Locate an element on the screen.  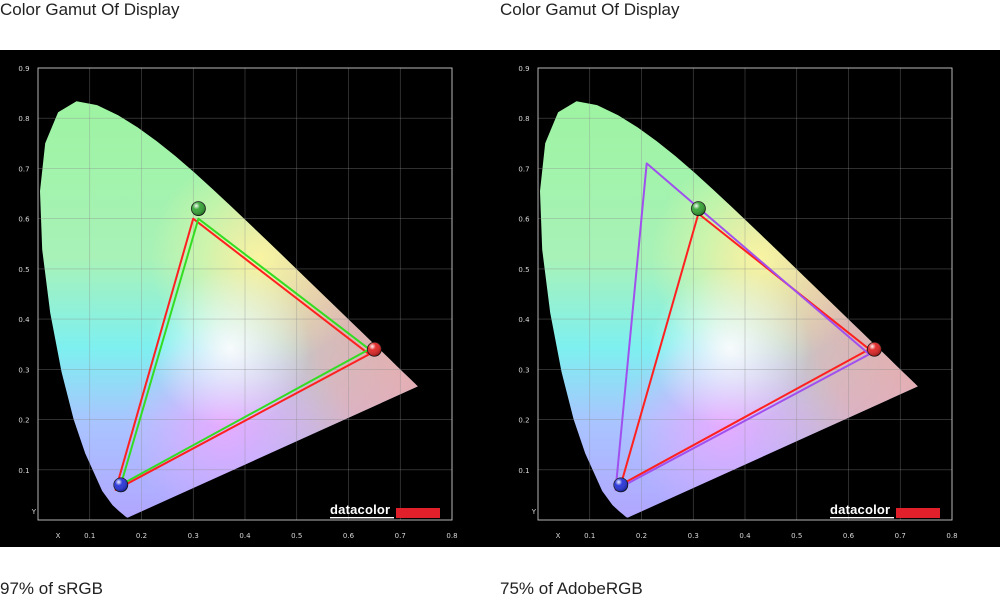
coverage-caption: 75% of AdobeRGB is located at coordinates (571, 588).